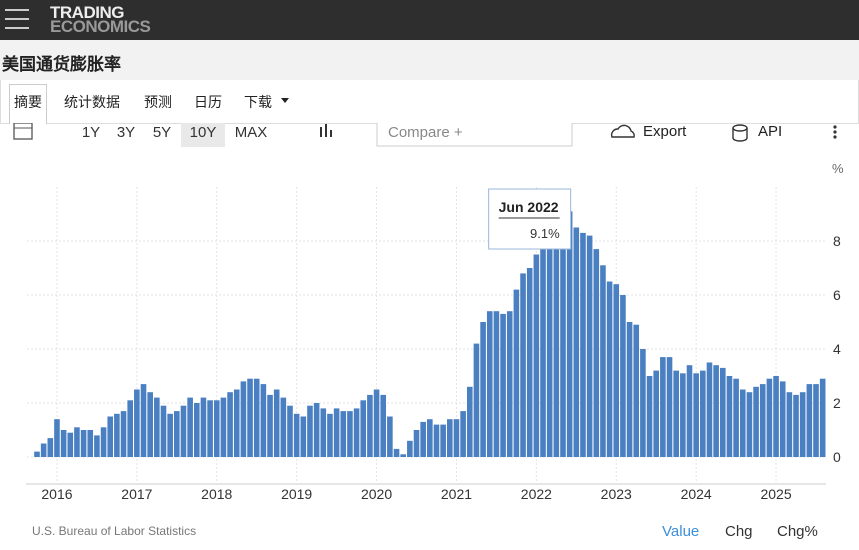  Describe the element at coordinates (326, 130) in the screenshot. I see `bars-icon` at that location.